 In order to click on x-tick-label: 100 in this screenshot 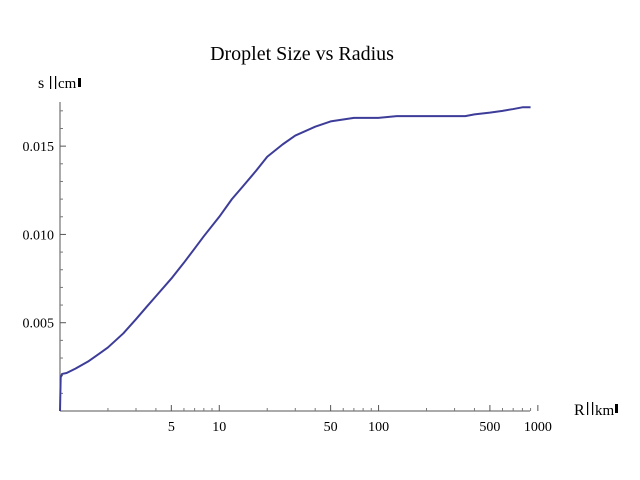, I will do `click(378, 427)`.